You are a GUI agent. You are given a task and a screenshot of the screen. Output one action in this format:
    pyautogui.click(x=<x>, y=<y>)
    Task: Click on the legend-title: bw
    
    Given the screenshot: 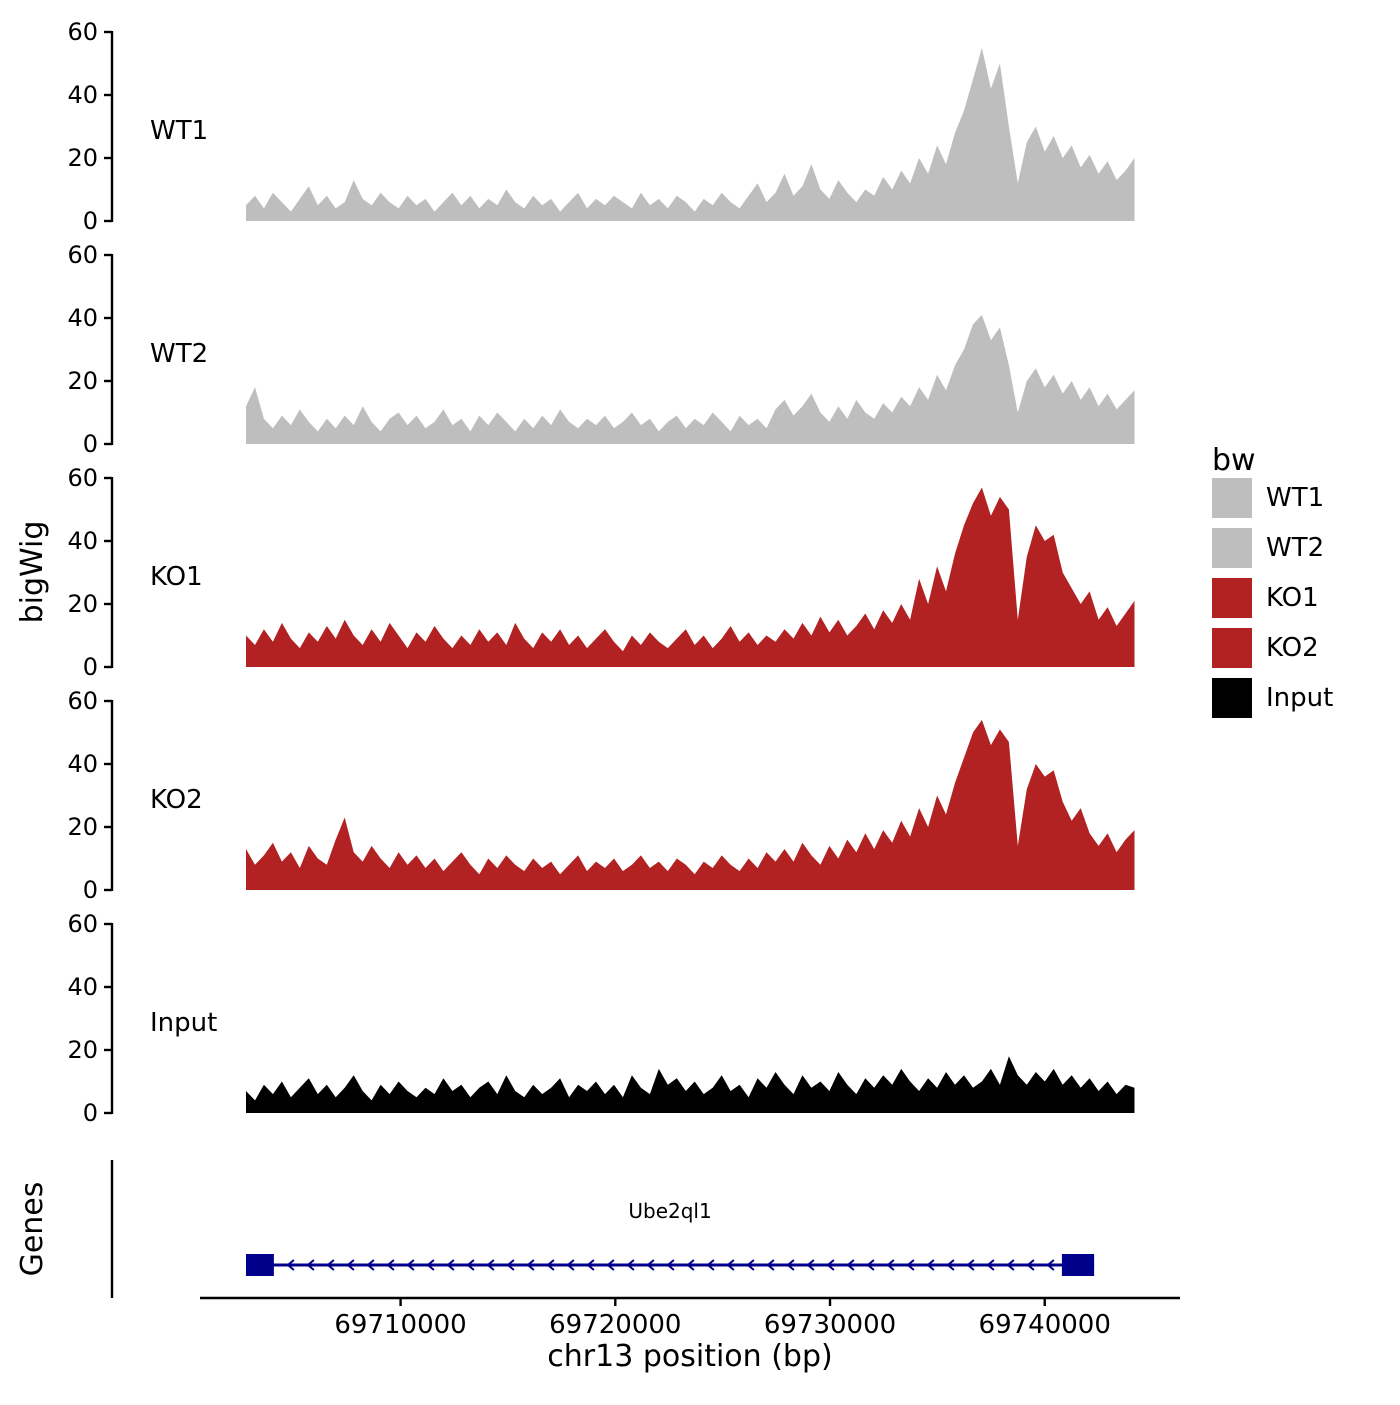 What is the action you would take?
    pyautogui.click(x=1234, y=460)
    